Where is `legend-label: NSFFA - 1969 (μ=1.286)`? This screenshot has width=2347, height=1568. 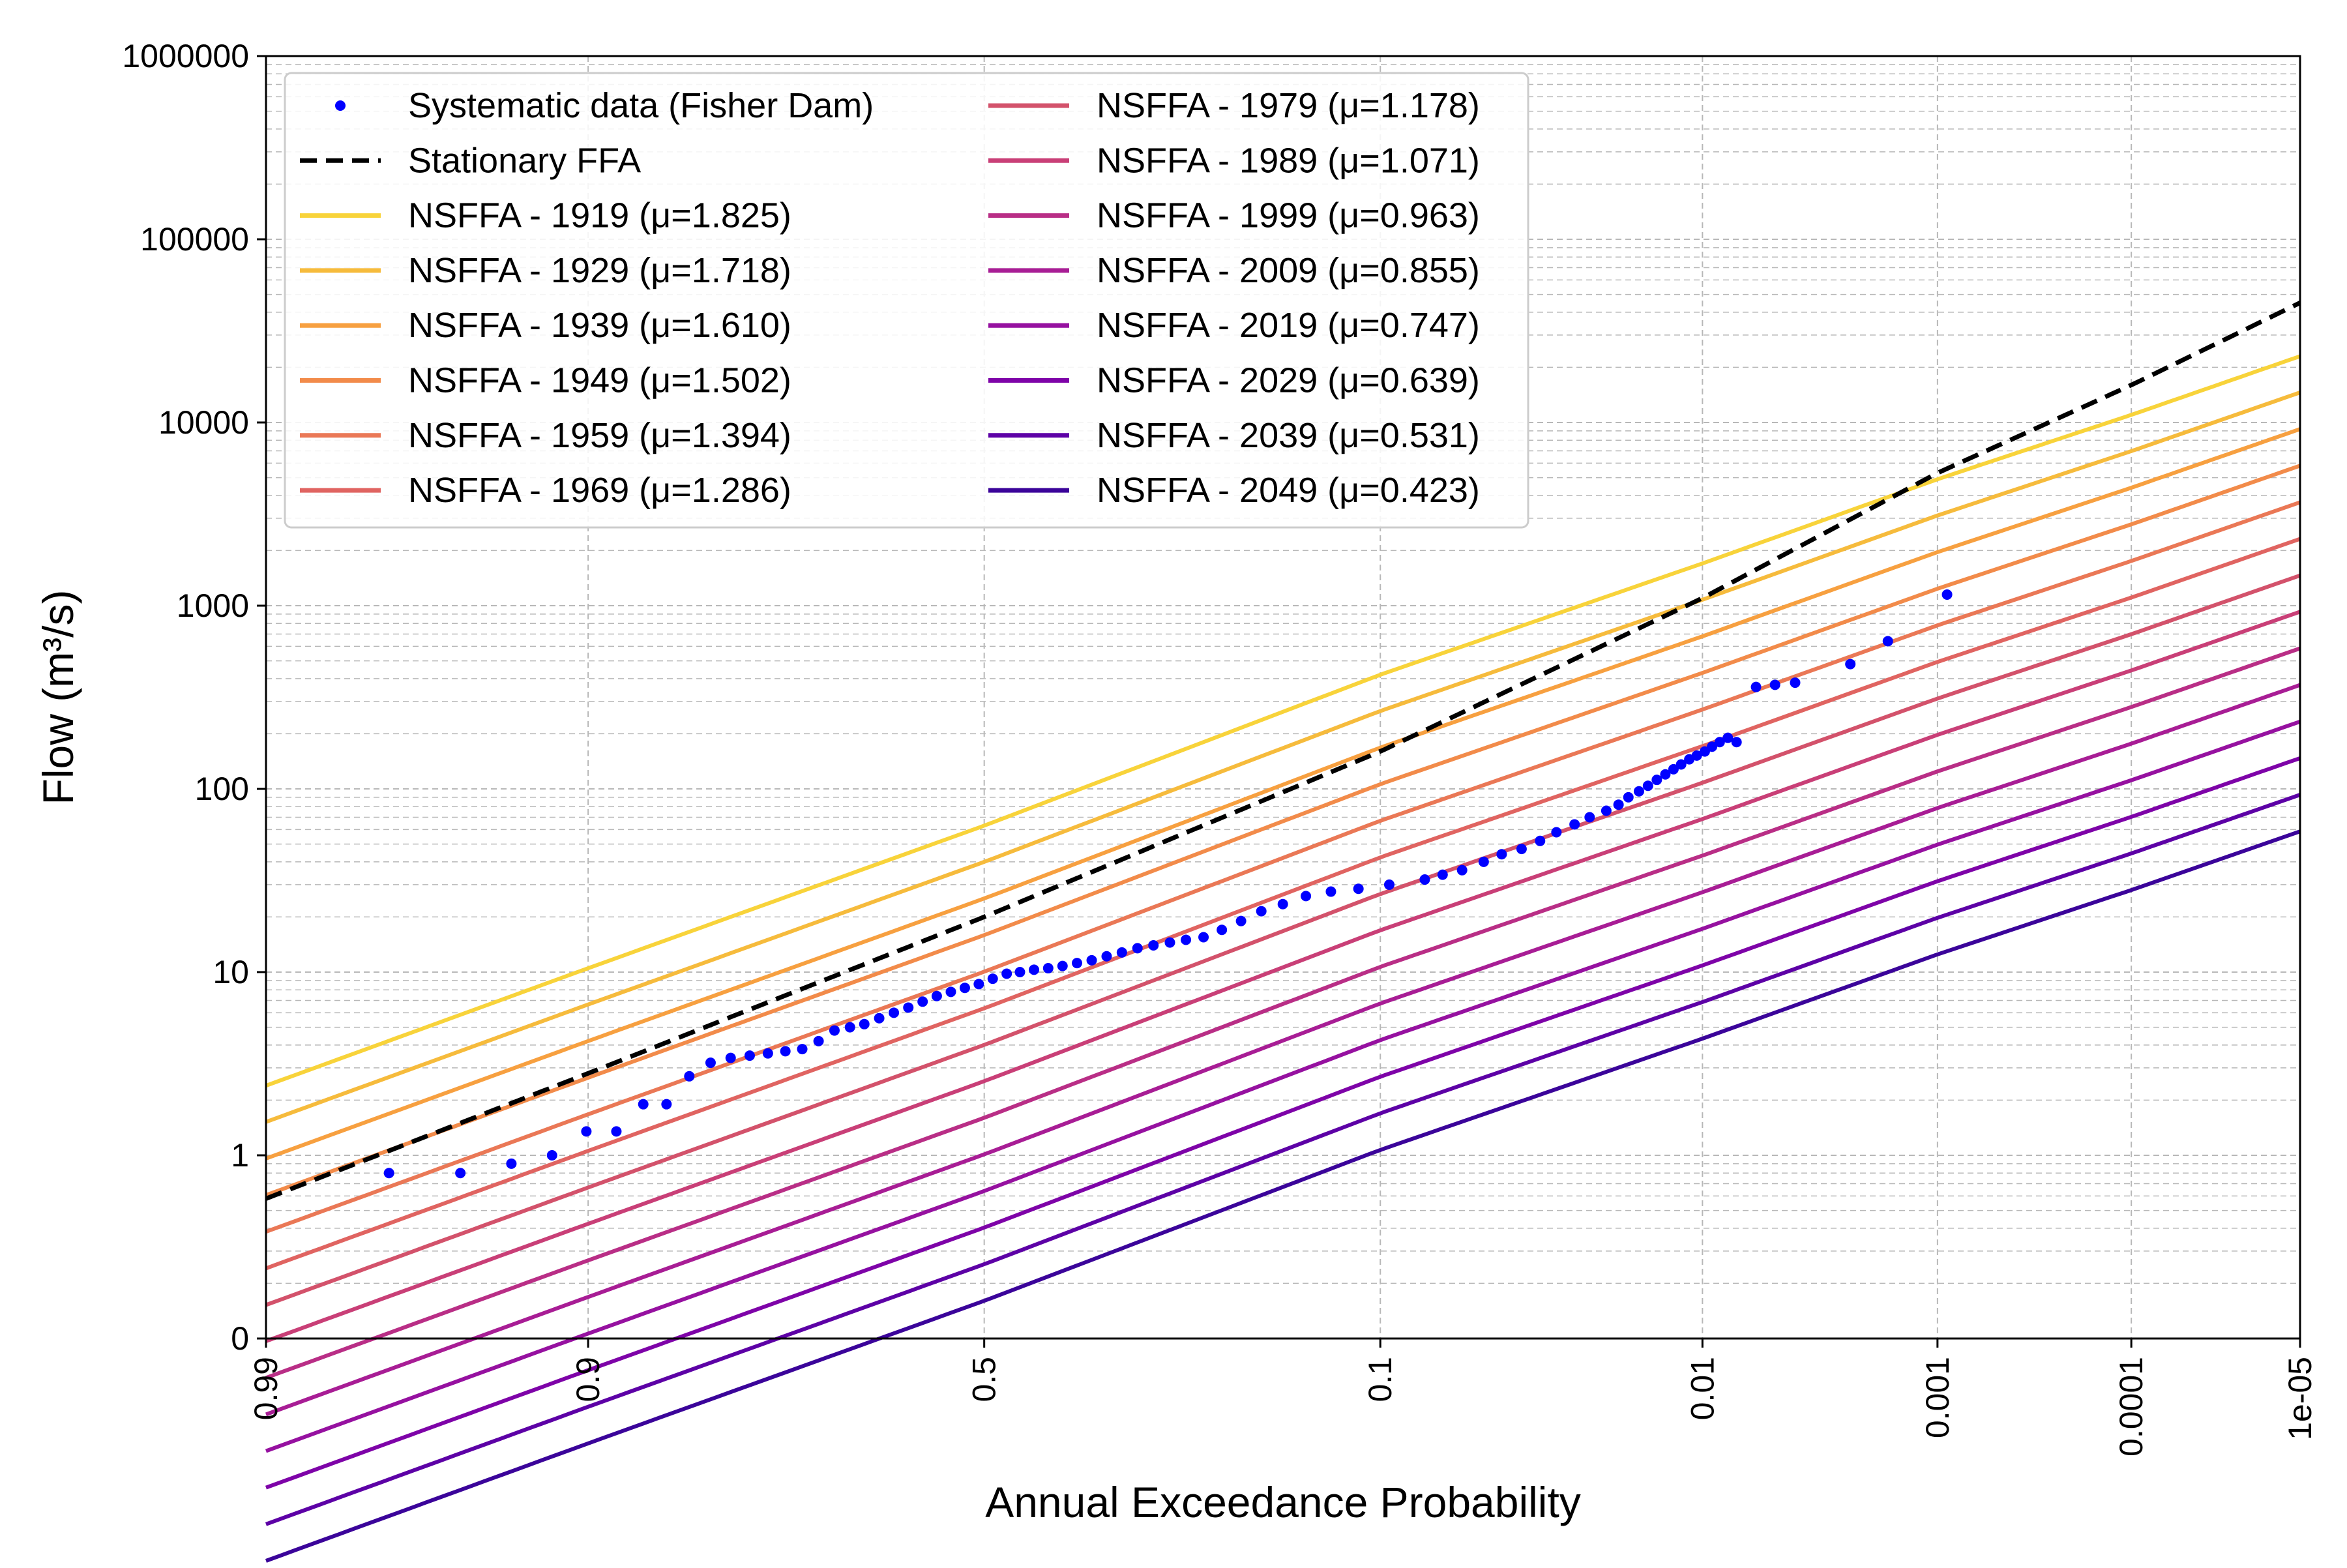
legend-label: NSFFA - 1969 (μ=1.286) is located at coordinates (599, 491).